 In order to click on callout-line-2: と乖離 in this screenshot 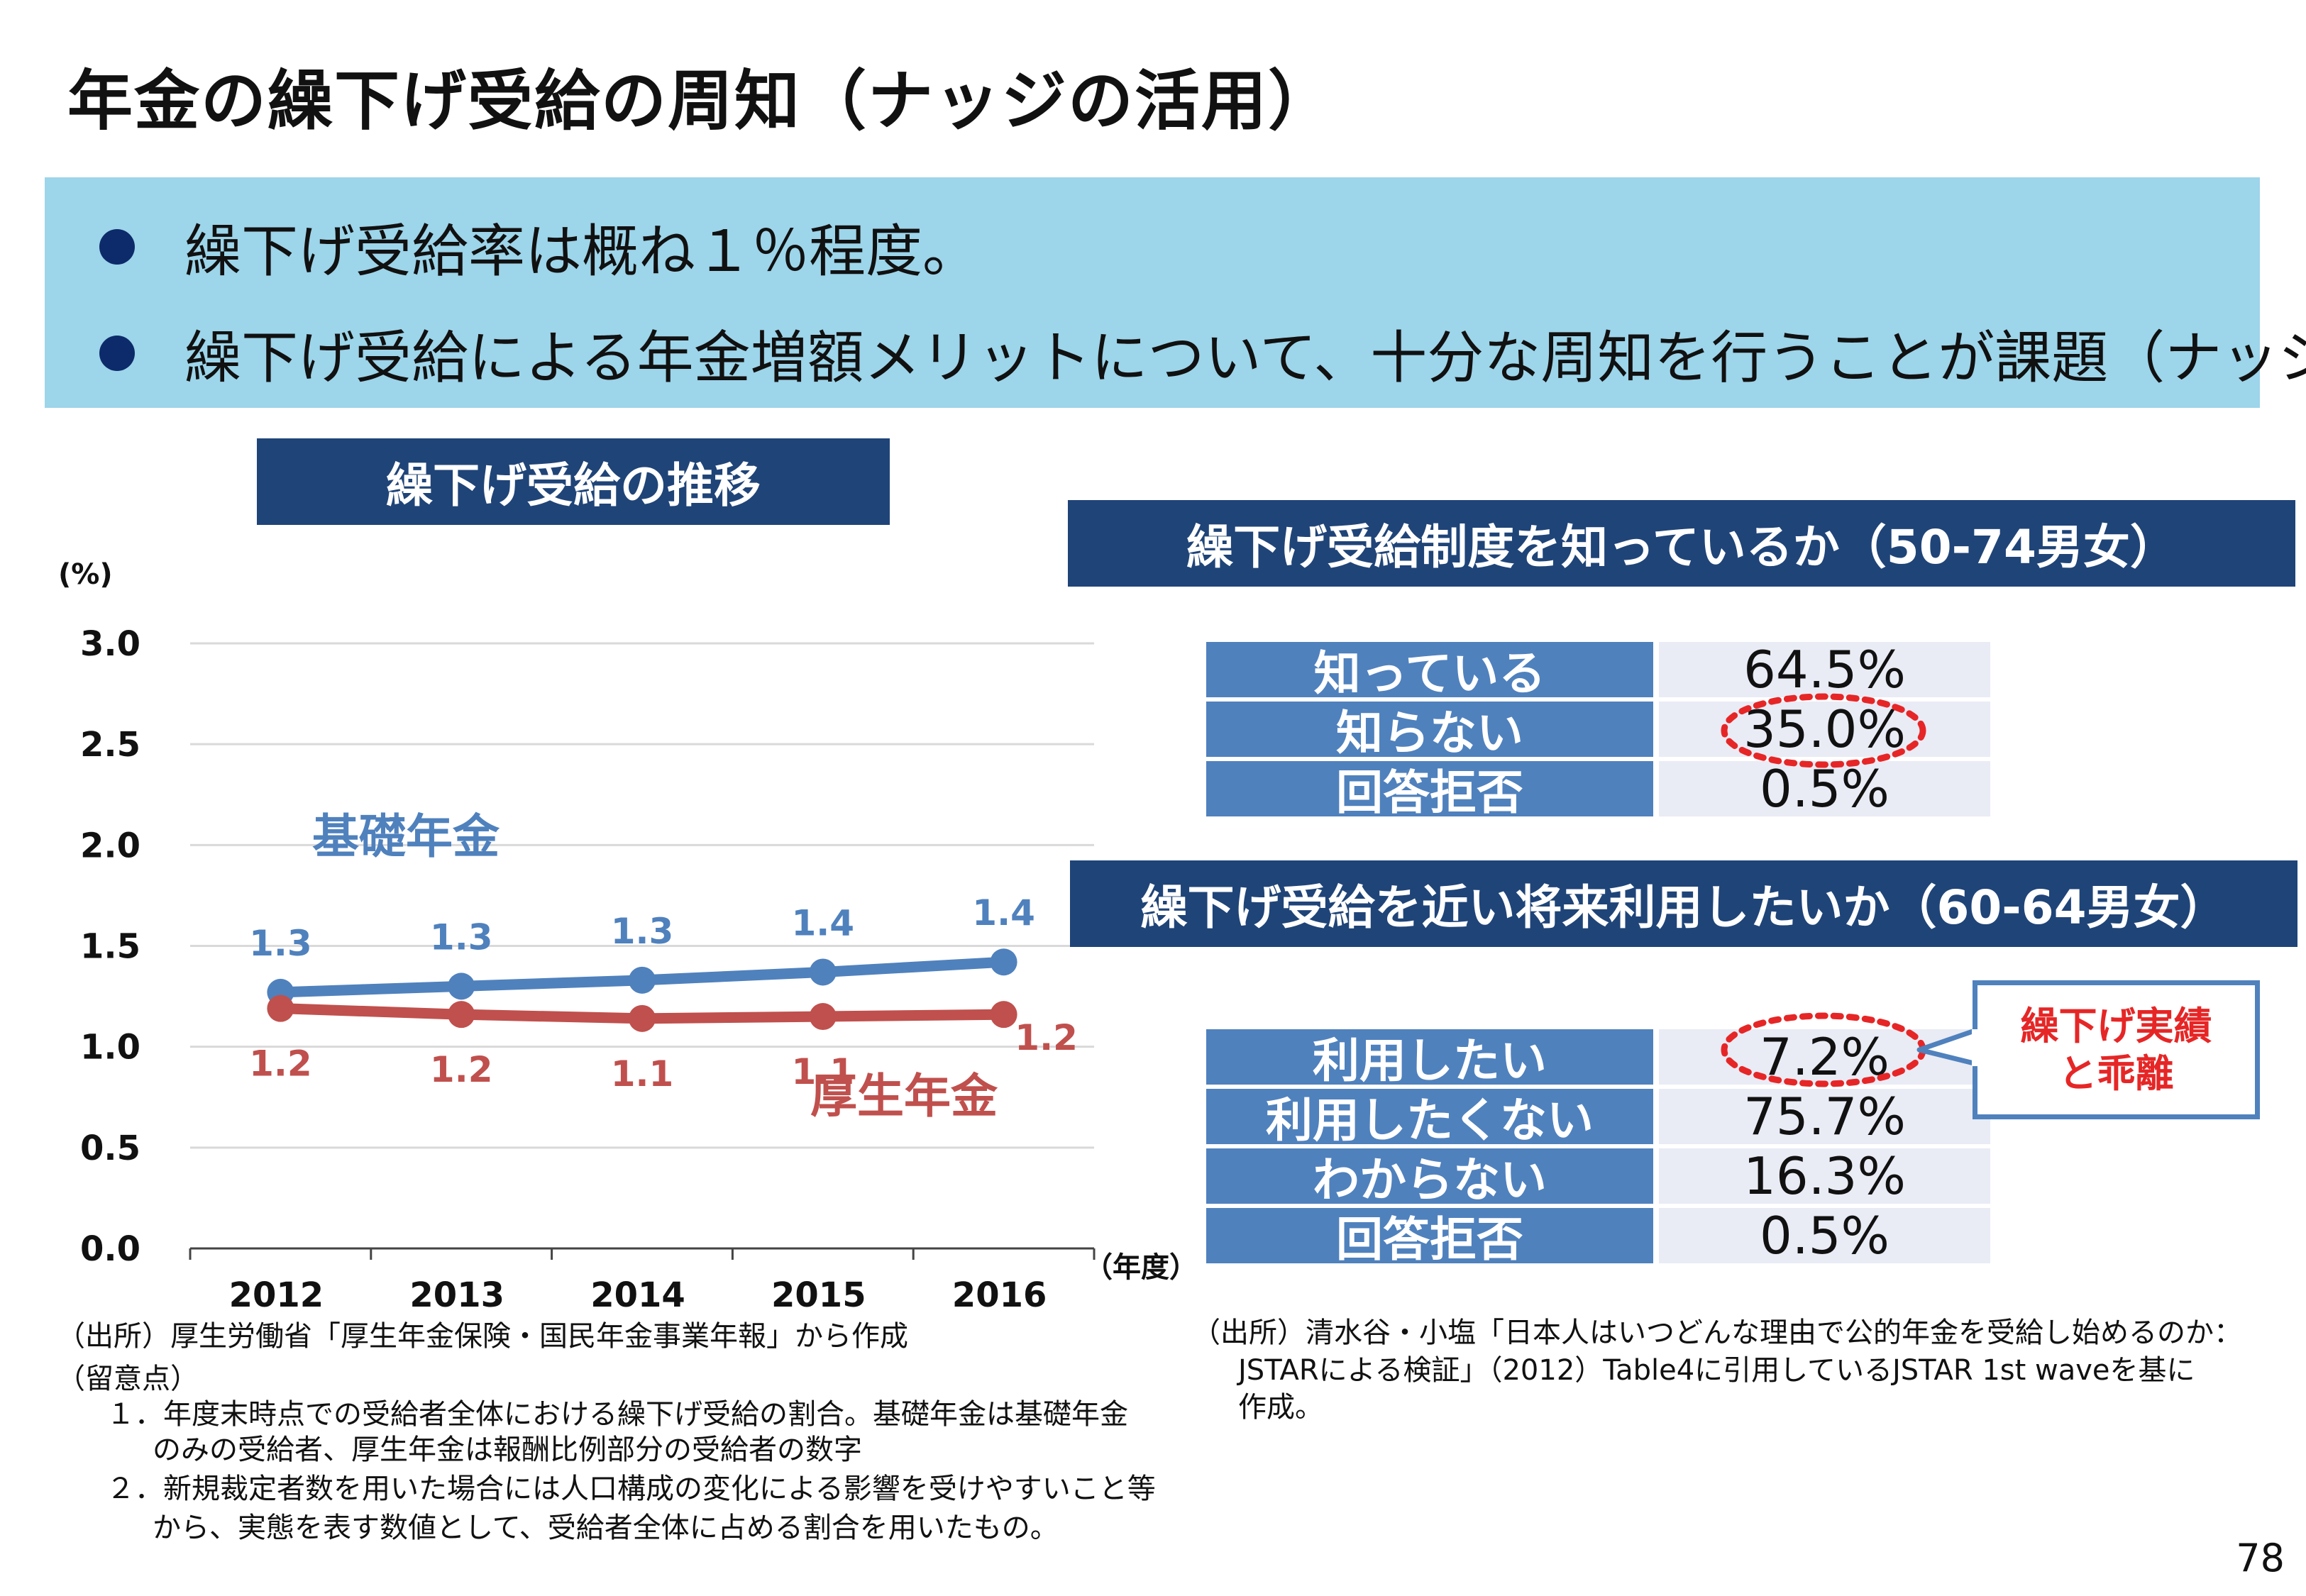, I will do `click(2116, 1073)`.